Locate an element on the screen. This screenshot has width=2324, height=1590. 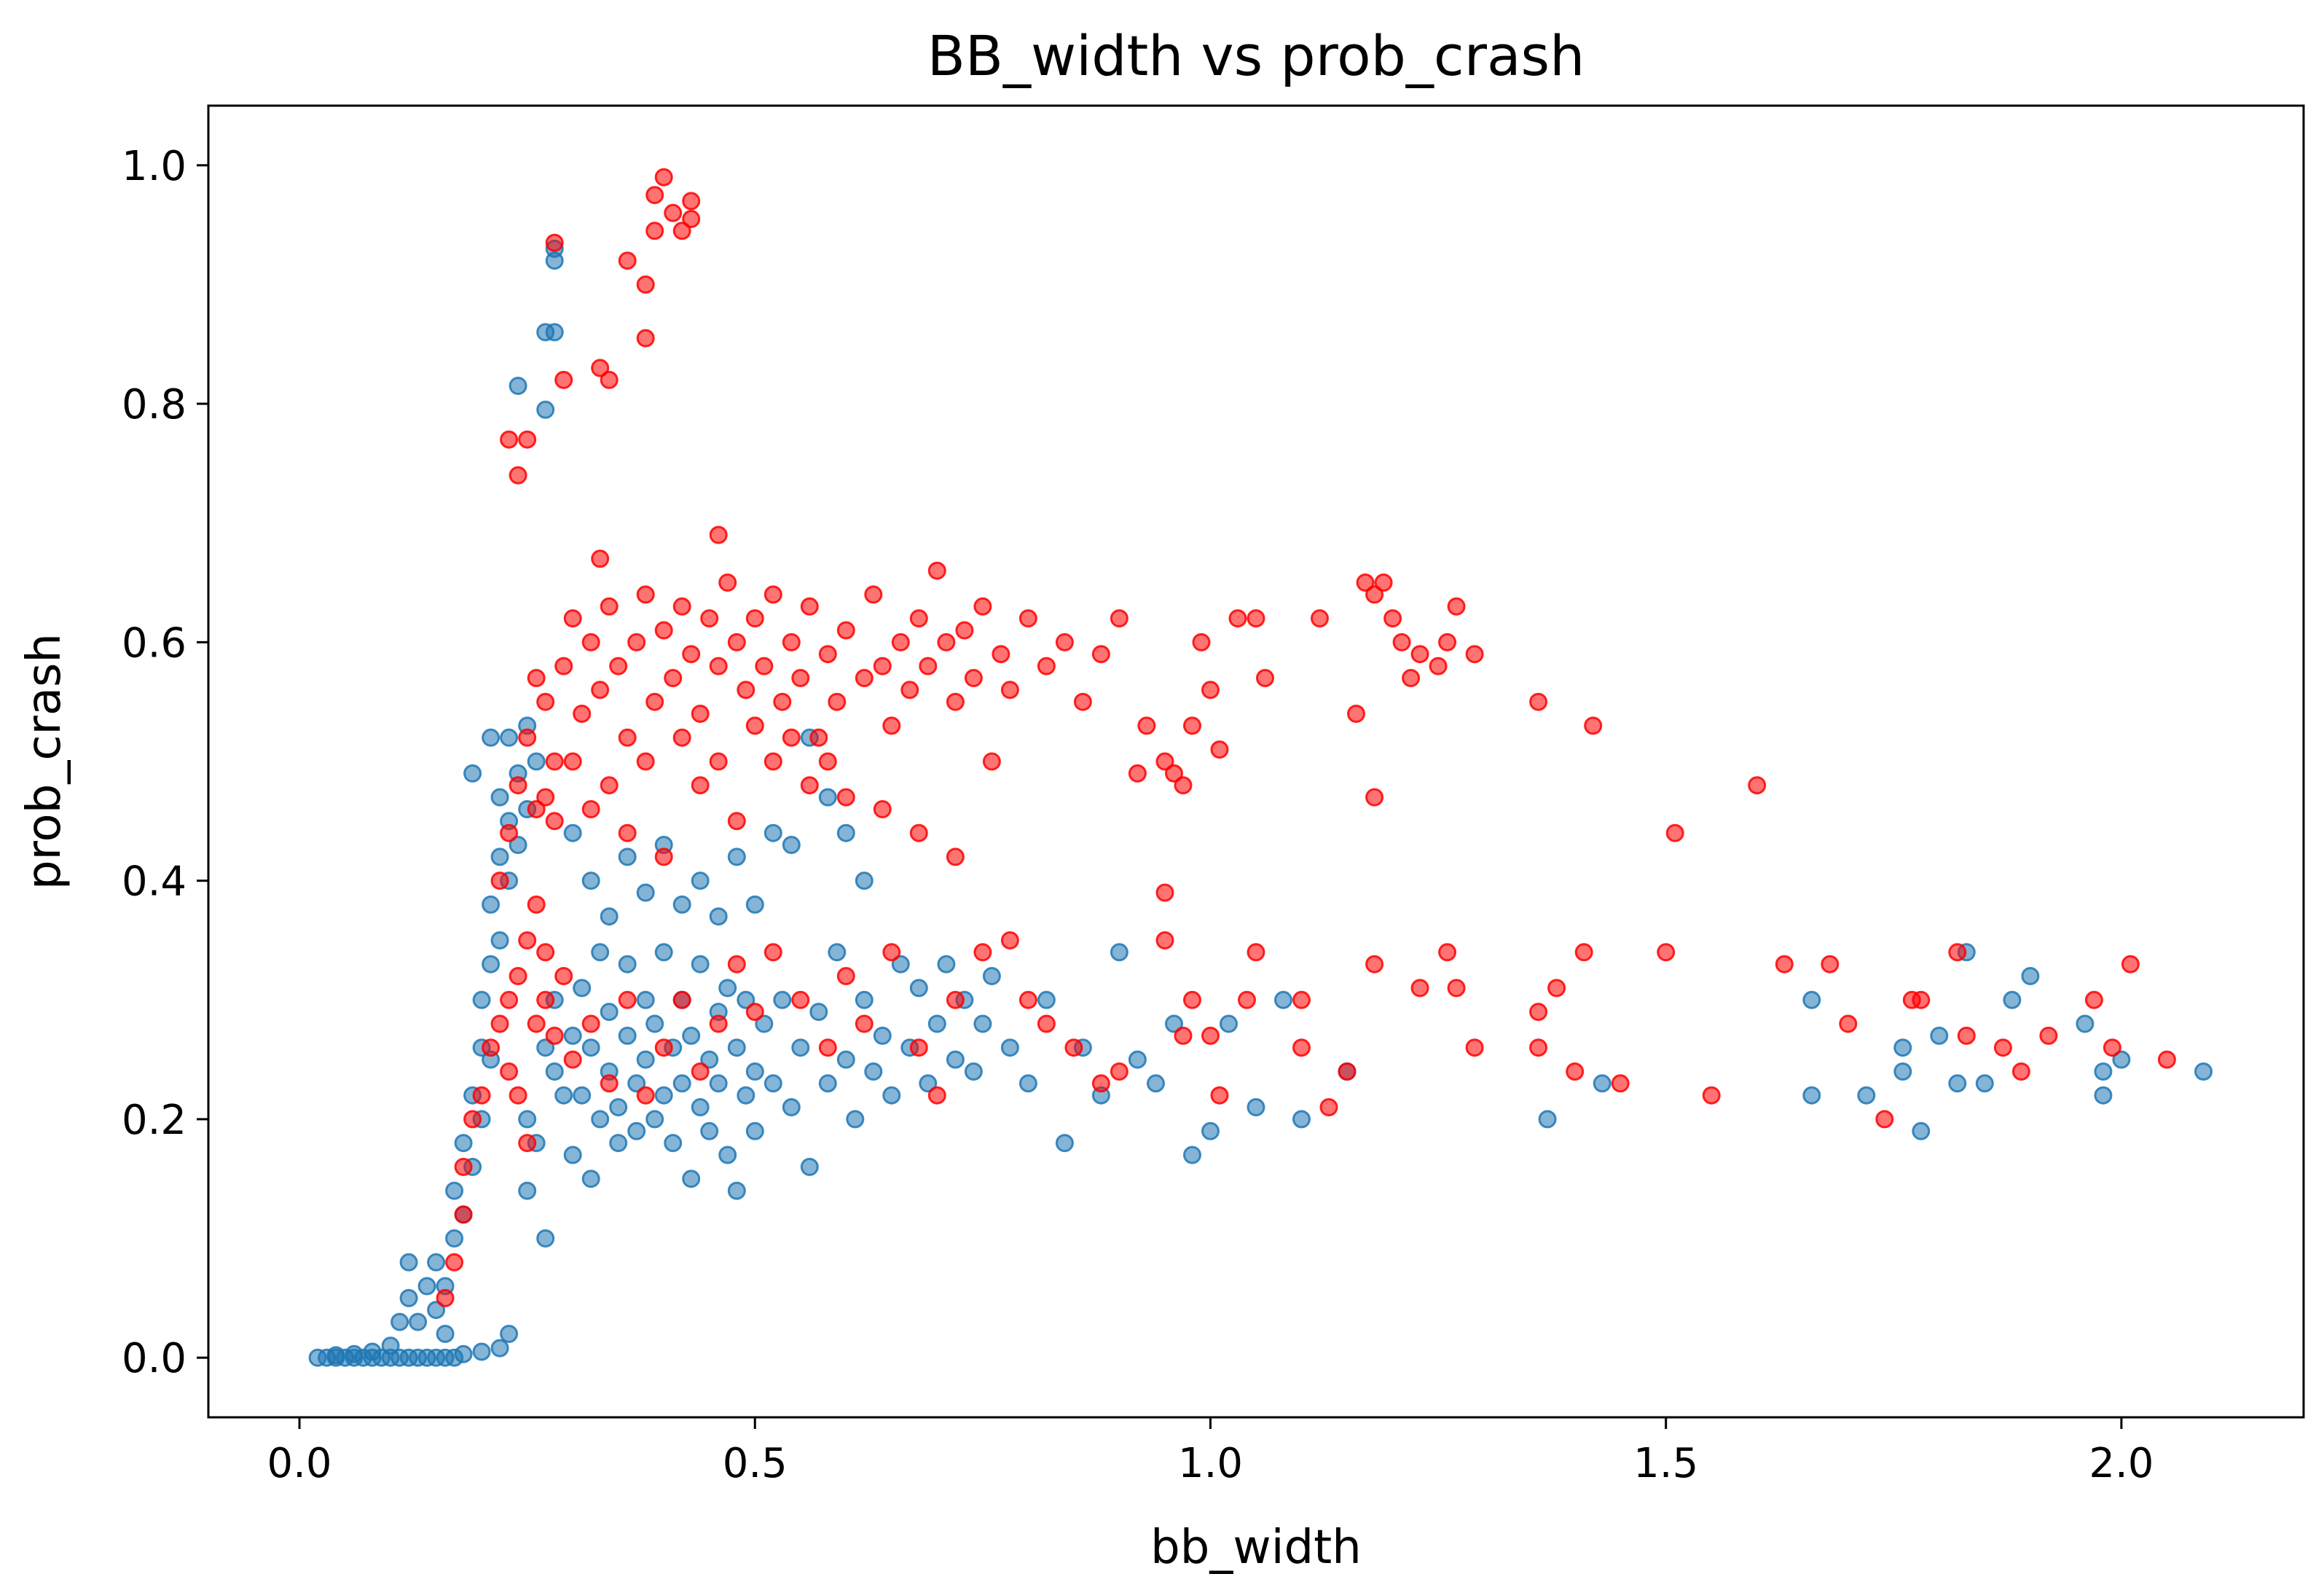
y-tick-label: 0.2 is located at coordinates (154, 1120).